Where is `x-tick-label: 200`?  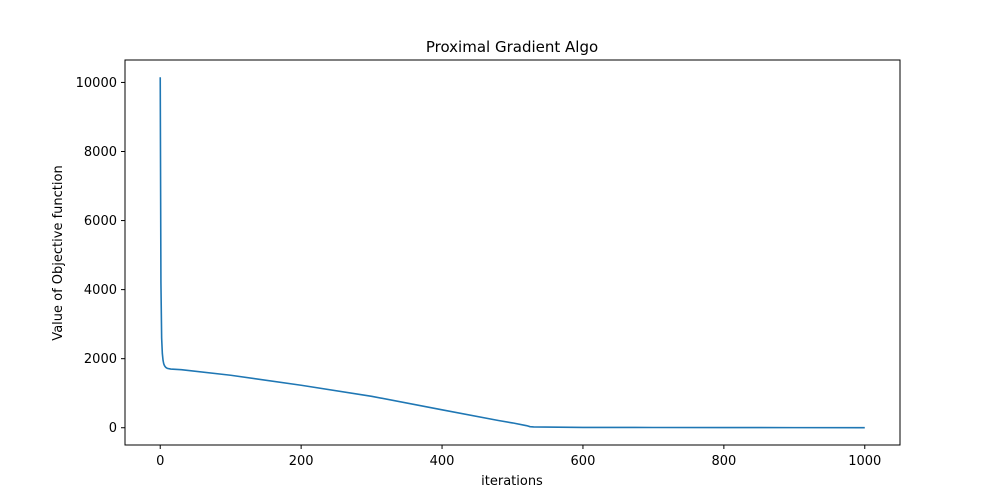 x-tick-label: 200 is located at coordinates (301, 461).